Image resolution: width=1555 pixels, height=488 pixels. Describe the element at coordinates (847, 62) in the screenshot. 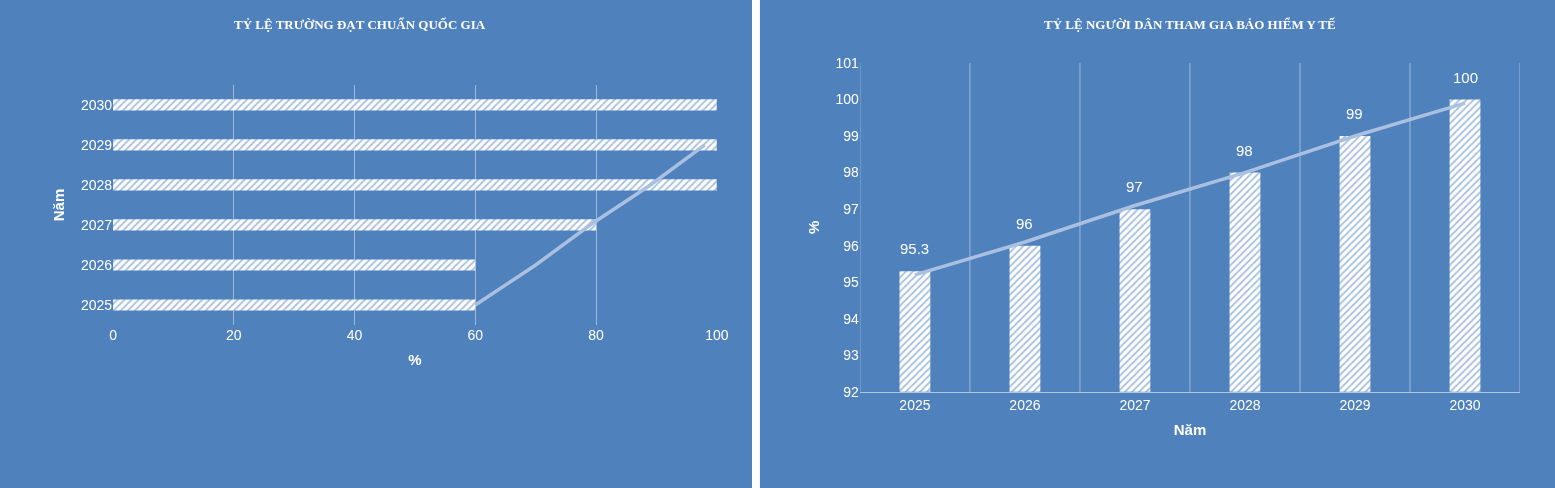

I see `y-tick-label: 101` at that location.